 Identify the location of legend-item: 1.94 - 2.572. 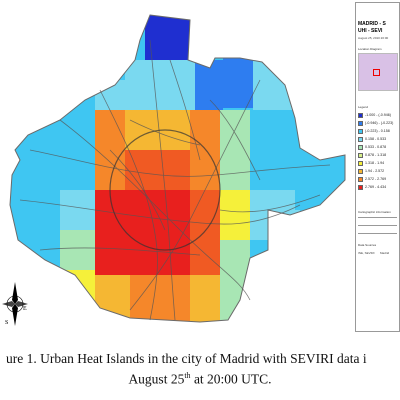
(379, 172).